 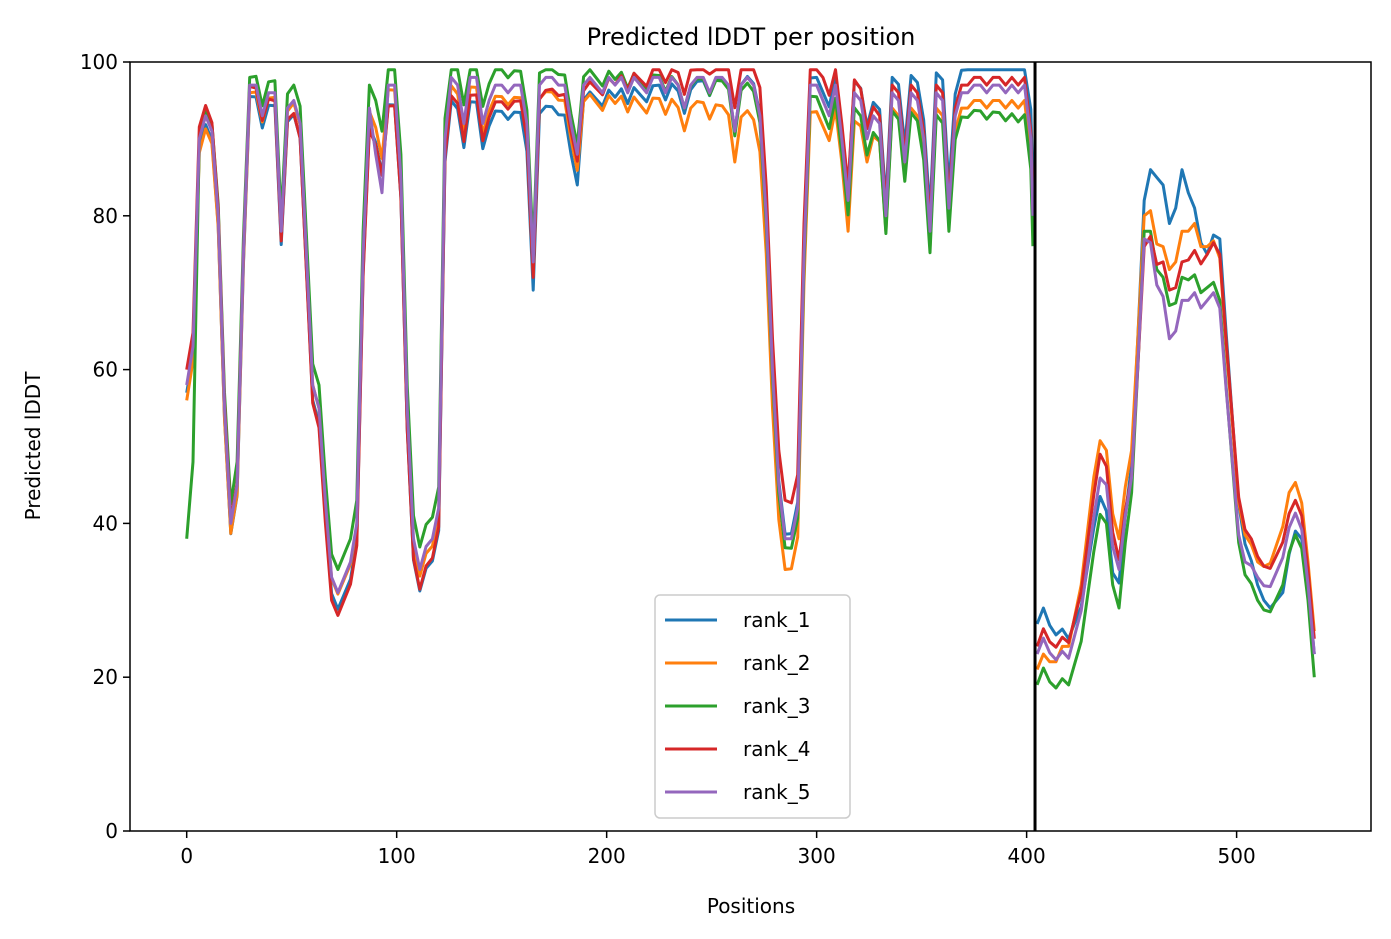 What do you see at coordinates (751, 906) in the screenshot?
I see `x-axis-label: Positions` at bounding box center [751, 906].